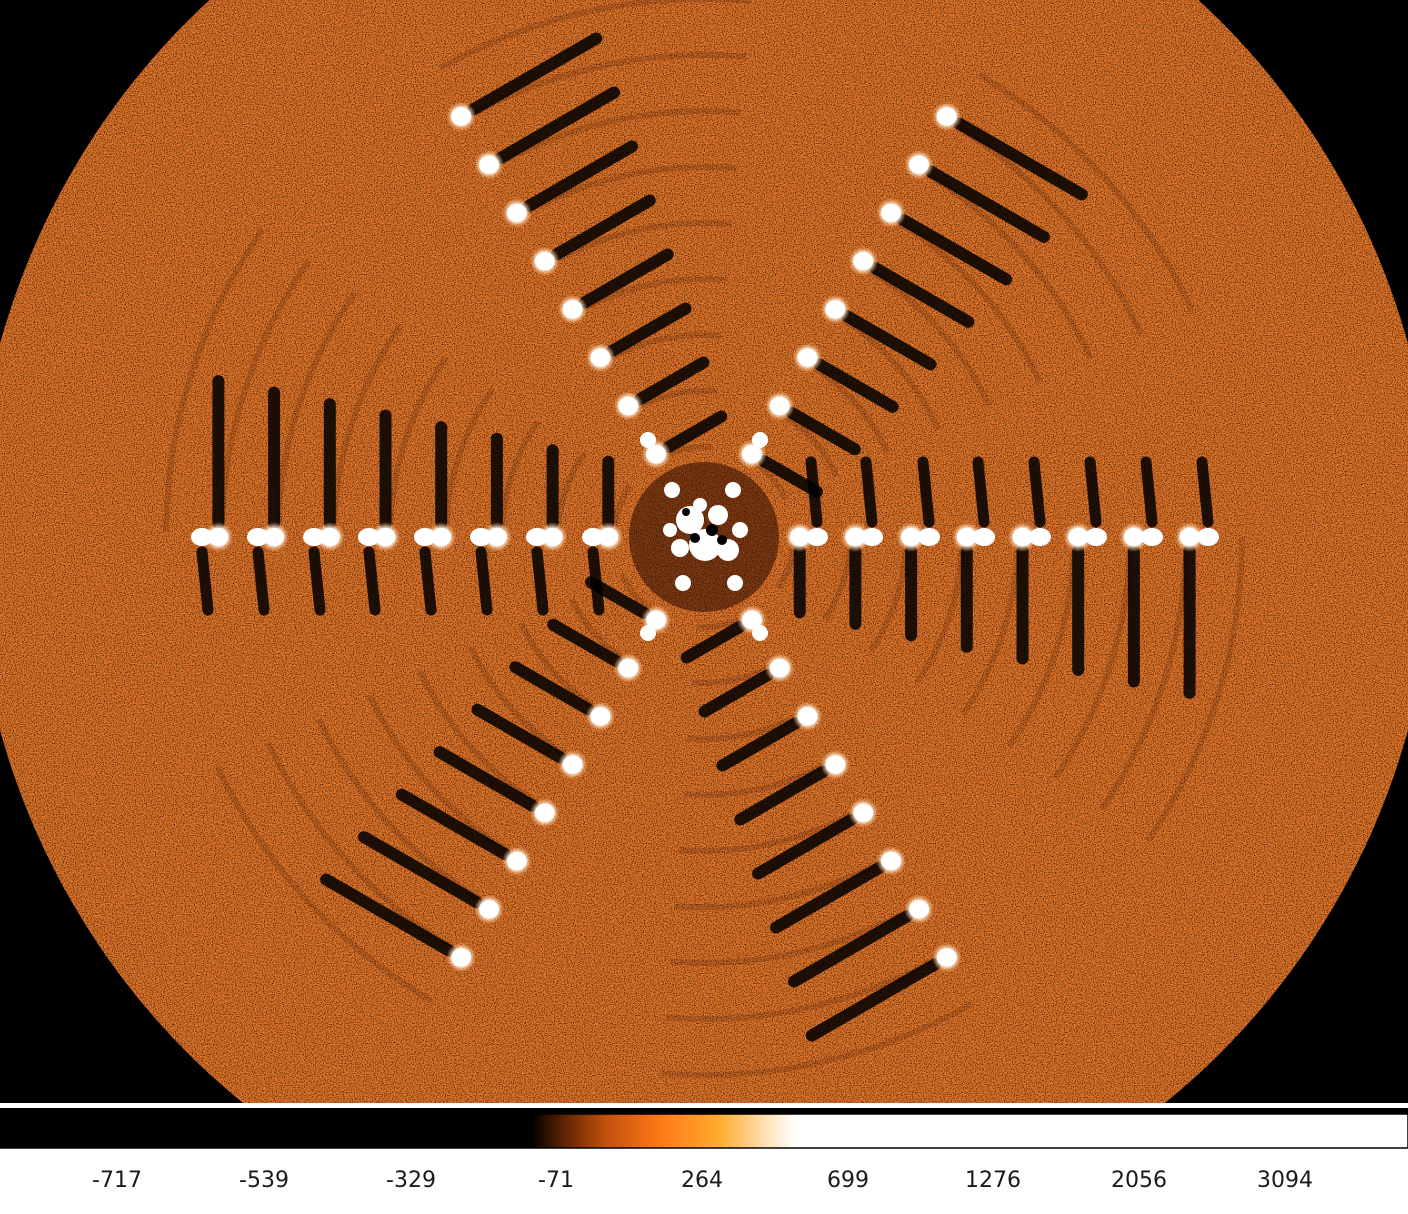 The image size is (1408, 1214). What do you see at coordinates (848, 1180) in the screenshot?
I see `colorbar-tick-label: 699` at bounding box center [848, 1180].